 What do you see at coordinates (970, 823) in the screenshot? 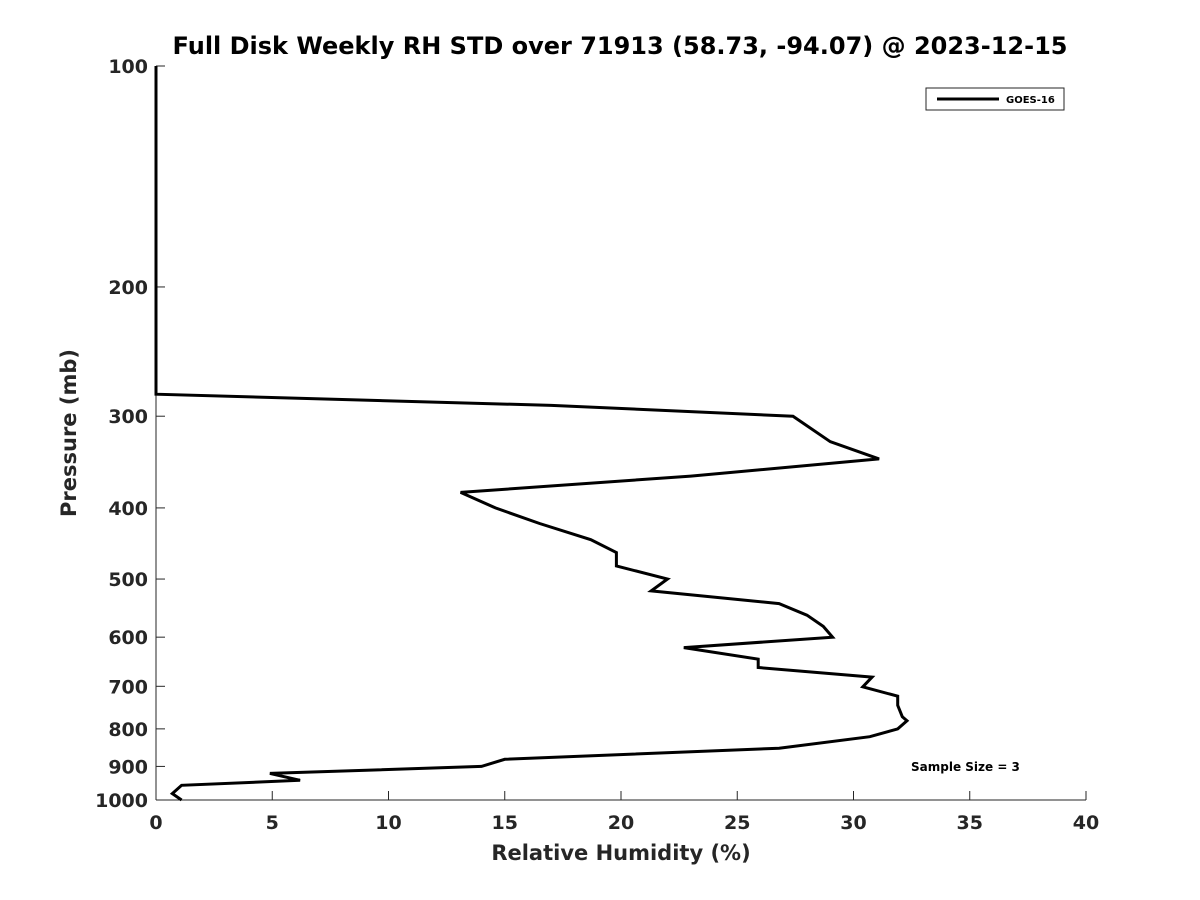
I see `x-tick-label-35: 35` at bounding box center [970, 823].